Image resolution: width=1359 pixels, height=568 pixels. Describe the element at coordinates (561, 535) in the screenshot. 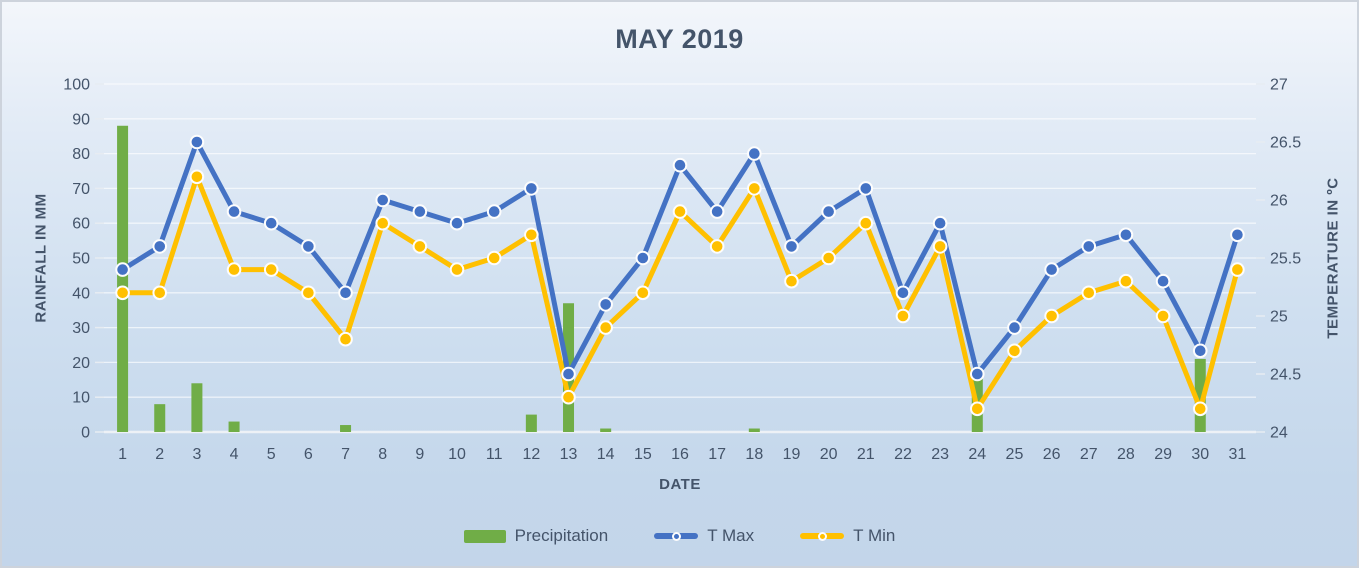

I see `legend-label-precipitation: Precipitation` at that location.